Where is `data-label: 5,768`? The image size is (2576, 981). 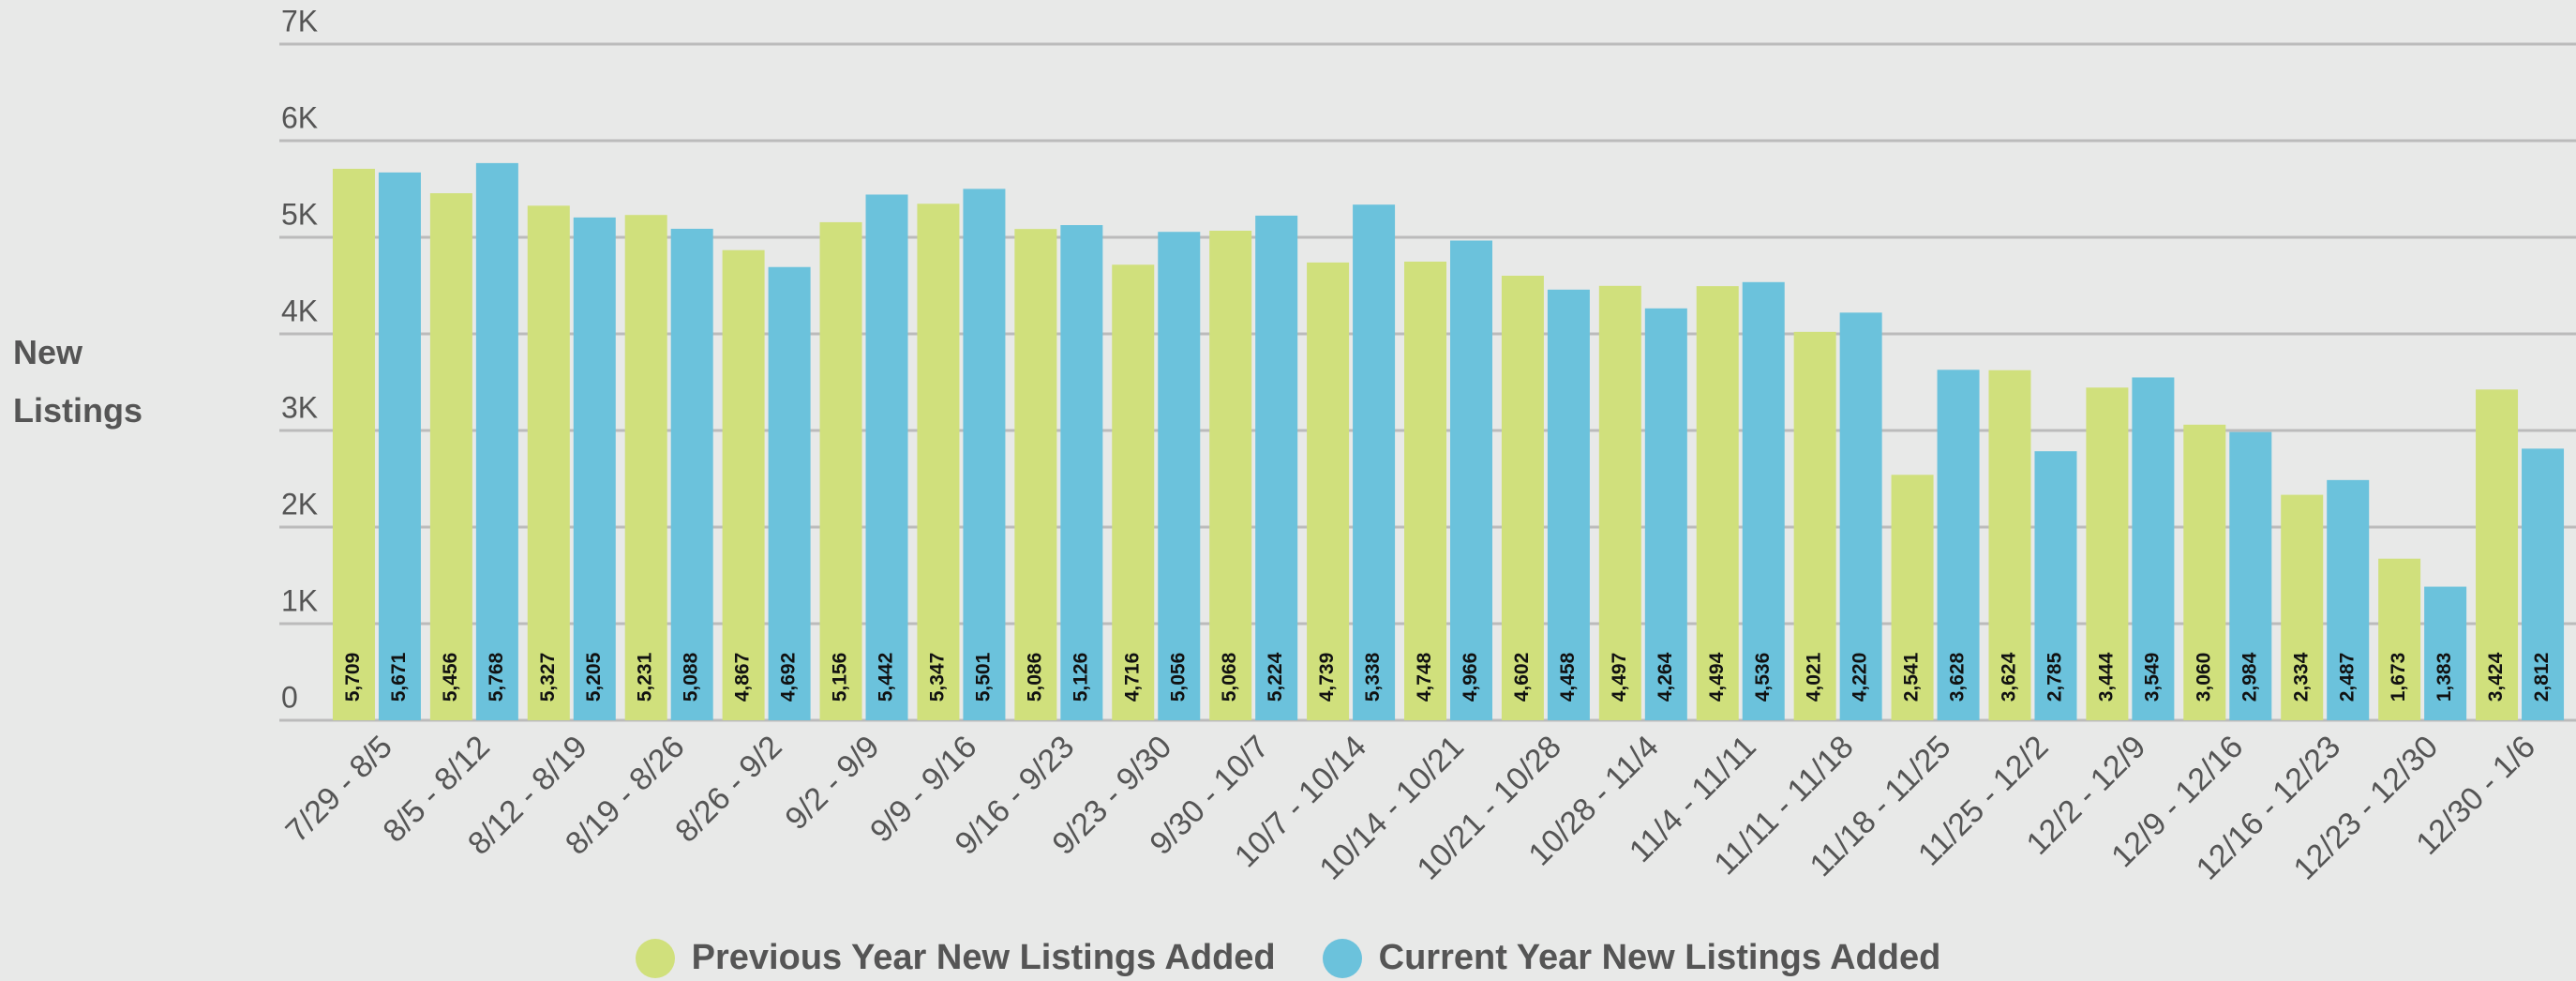 data-label: 5,768 is located at coordinates (496, 677).